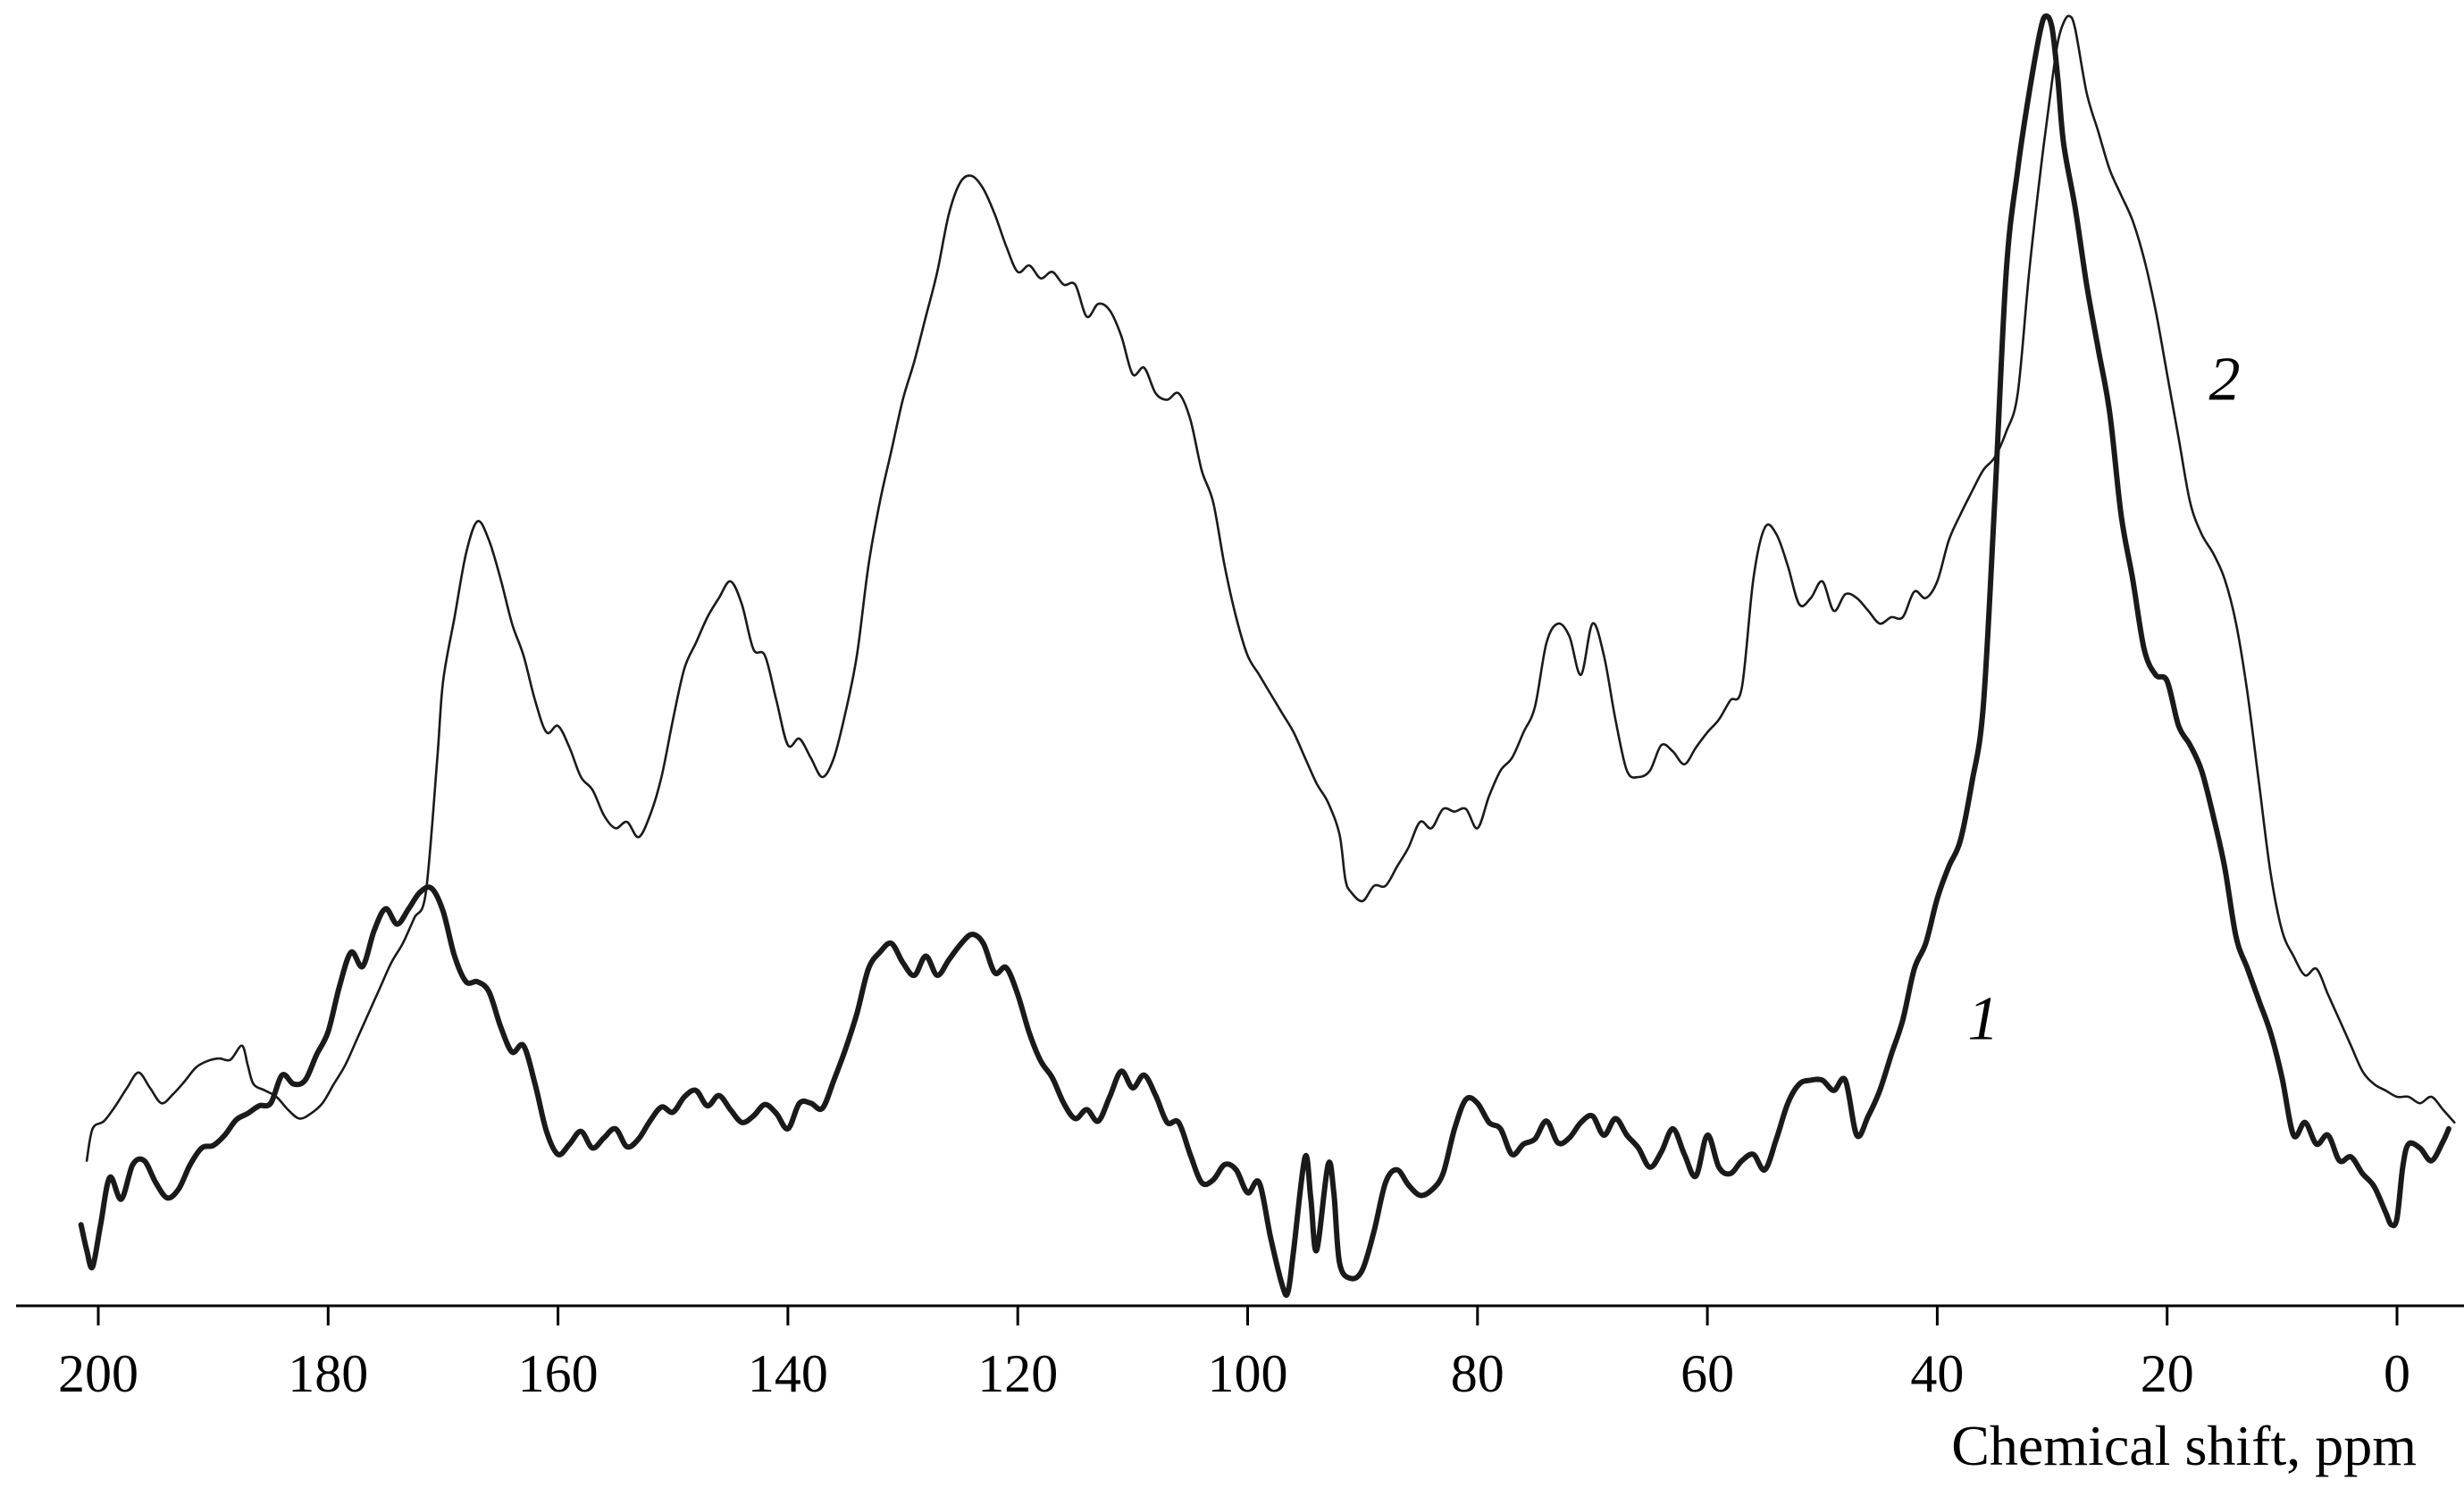 Image resolution: width=2464 pixels, height=1488 pixels. What do you see at coordinates (328, 1373) in the screenshot?
I see `x-tick-label-180: 180` at bounding box center [328, 1373].